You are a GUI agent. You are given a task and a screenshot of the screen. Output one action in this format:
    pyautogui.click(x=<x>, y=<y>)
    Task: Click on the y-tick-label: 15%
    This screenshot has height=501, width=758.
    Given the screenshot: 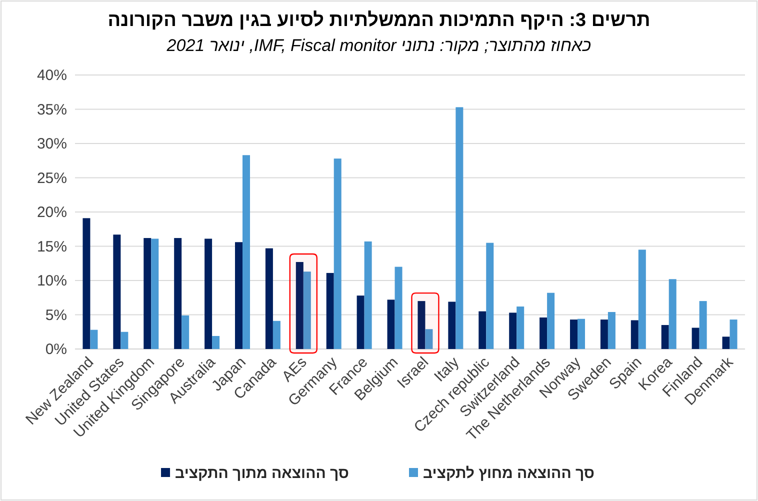 What is the action you would take?
    pyautogui.click(x=51, y=247)
    